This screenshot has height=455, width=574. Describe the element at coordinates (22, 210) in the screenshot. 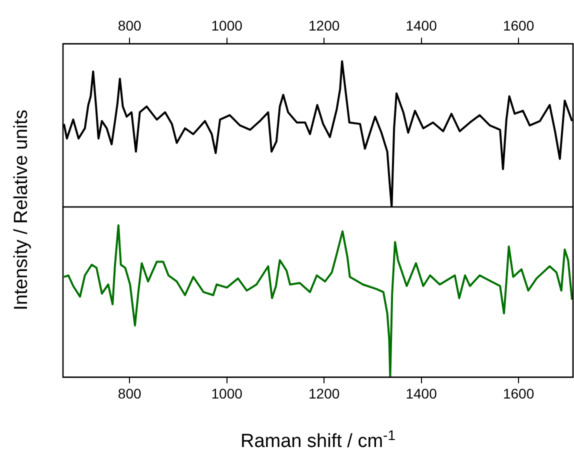

I see `y-axis-title: Intensity / Relative units` at that location.